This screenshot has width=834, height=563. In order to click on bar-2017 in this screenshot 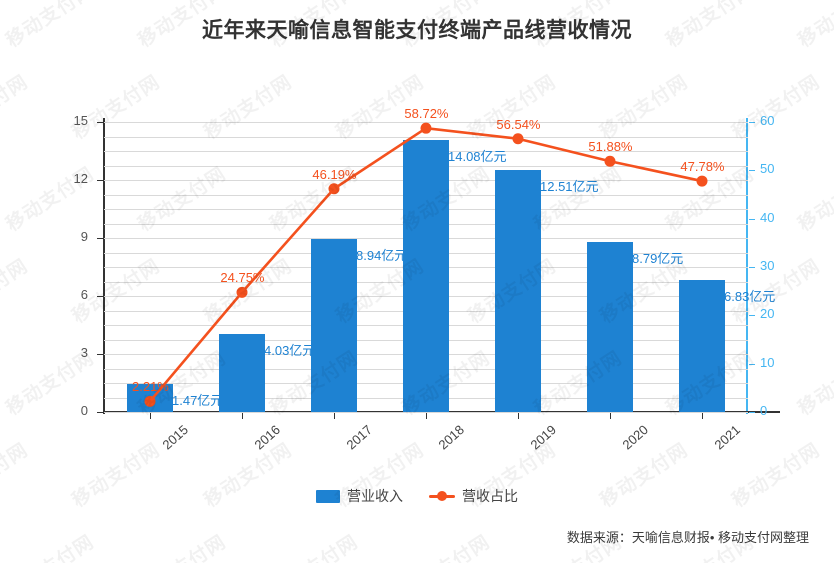, I will do `click(334, 325)`.